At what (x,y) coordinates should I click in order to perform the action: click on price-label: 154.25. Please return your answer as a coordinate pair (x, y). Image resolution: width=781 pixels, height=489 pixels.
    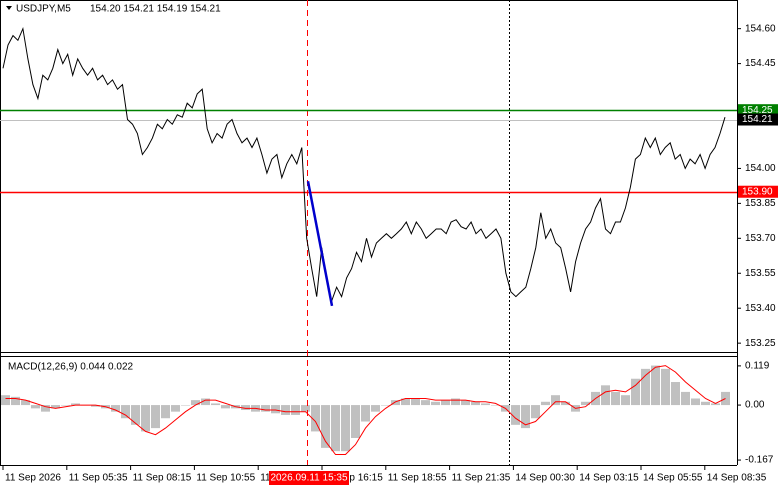
    Looking at the image, I should click on (757, 110).